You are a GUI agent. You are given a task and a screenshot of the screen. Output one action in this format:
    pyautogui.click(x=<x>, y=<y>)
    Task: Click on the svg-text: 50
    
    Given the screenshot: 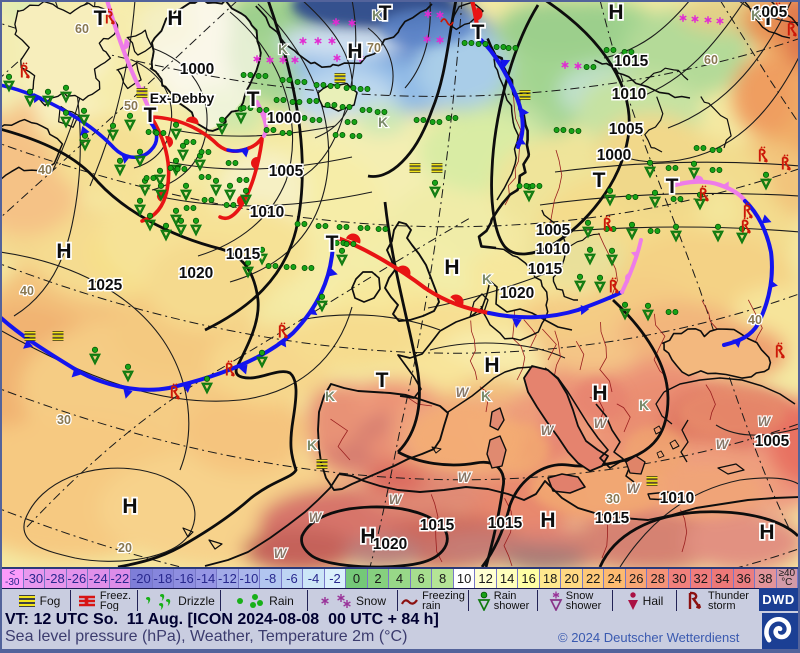 What is the action you would take?
    pyautogui.click(x=131, y=106)
    